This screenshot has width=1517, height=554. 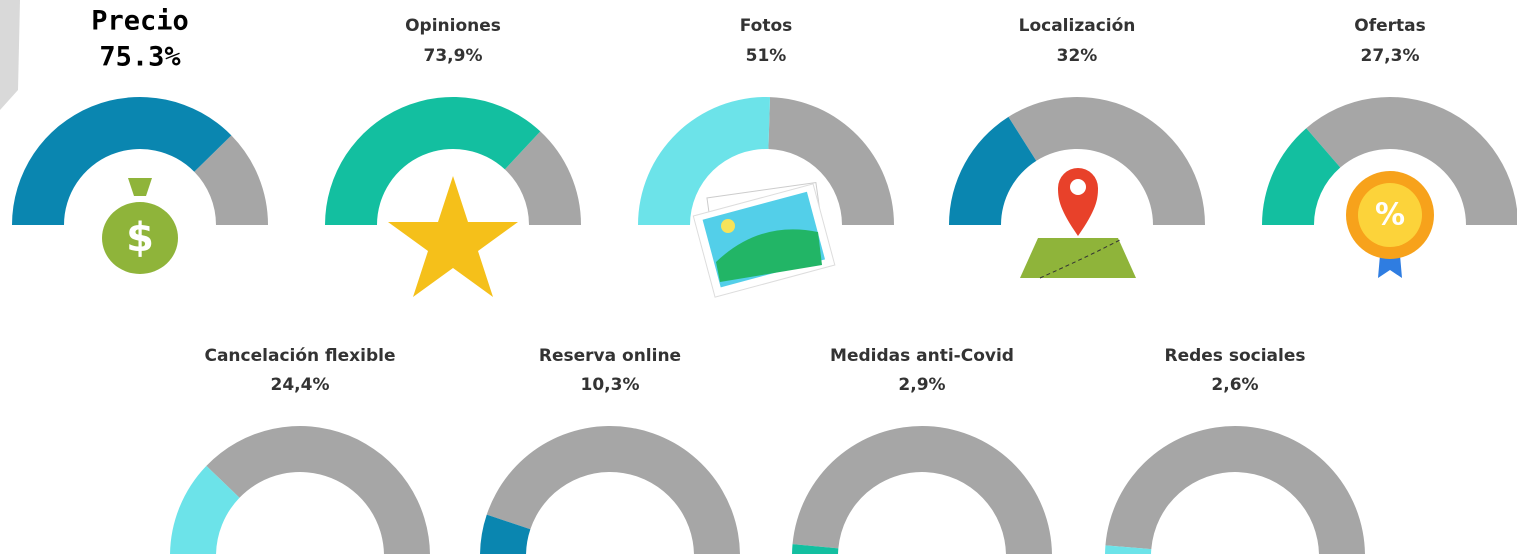 I want to click on gauge-title: Localización, so click(x=1077, y=26).